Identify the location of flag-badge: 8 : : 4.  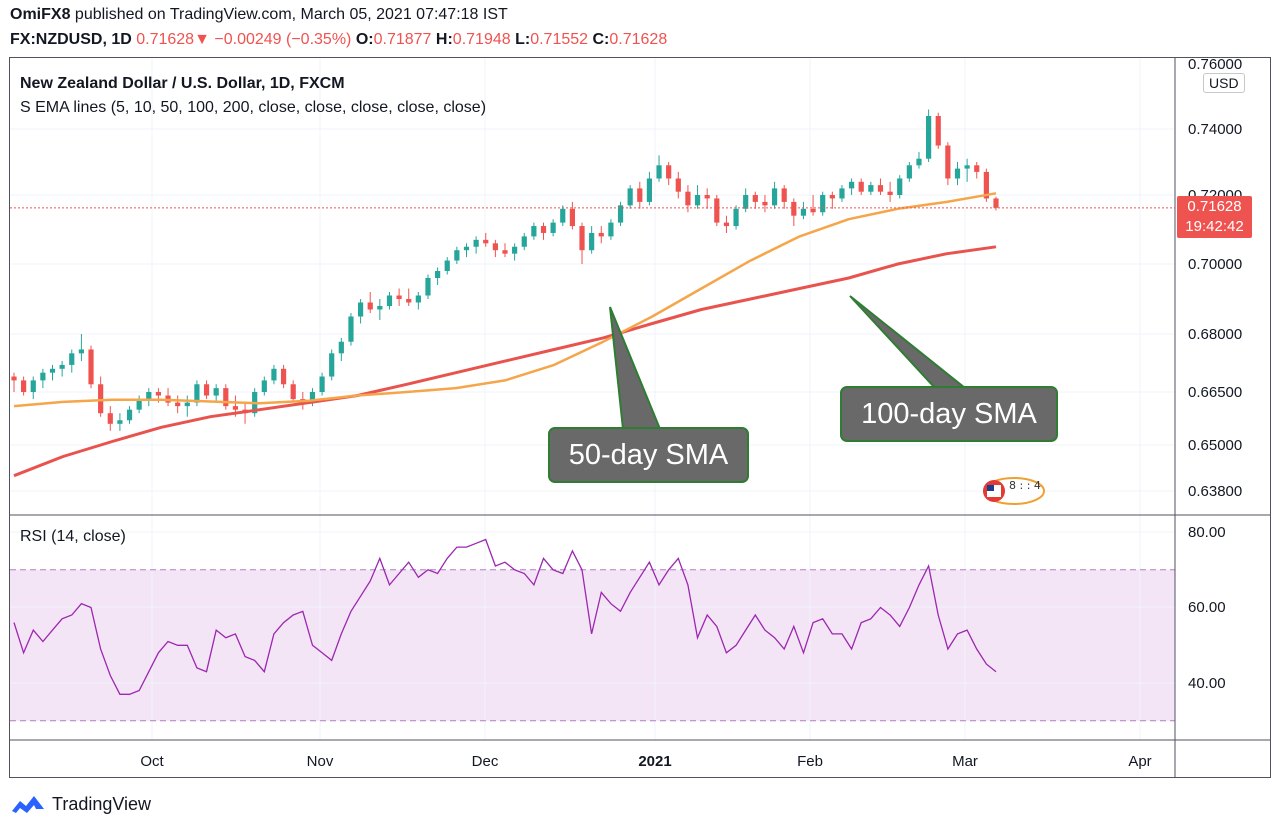
(1012, 491).